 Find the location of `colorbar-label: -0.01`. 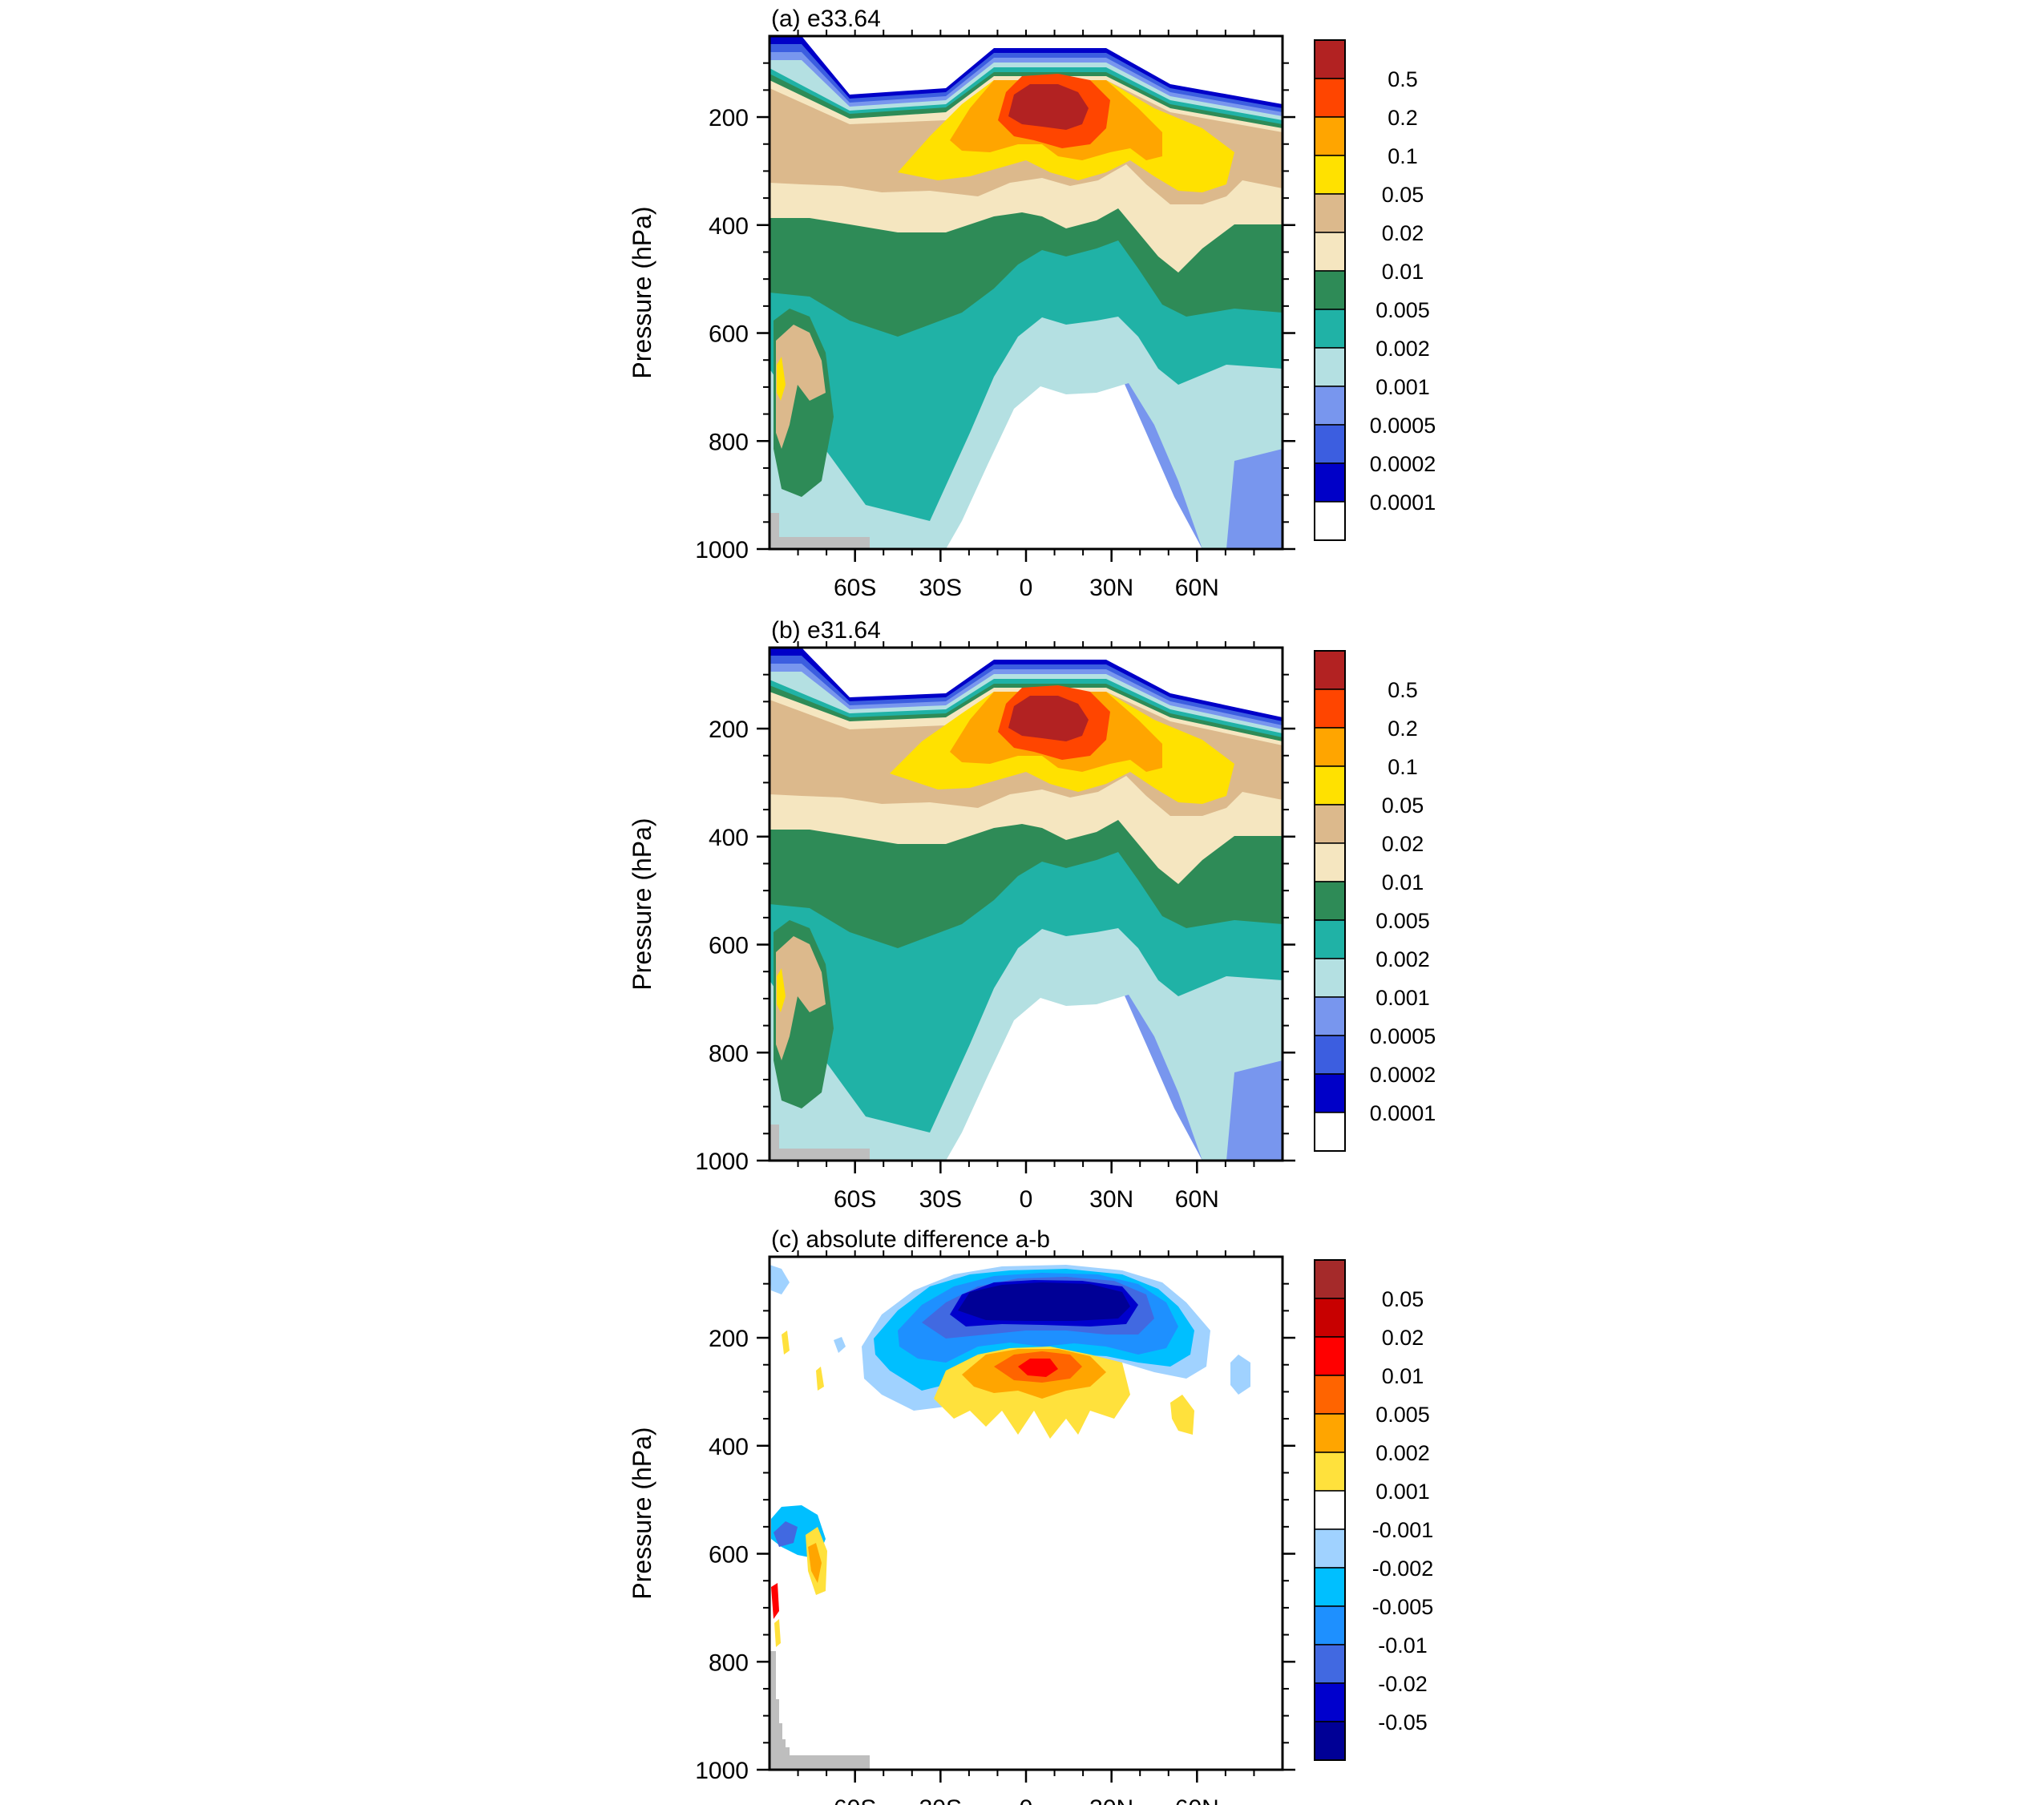

colorbar-label: -0.01 is located at coordinates (1403, 1646).